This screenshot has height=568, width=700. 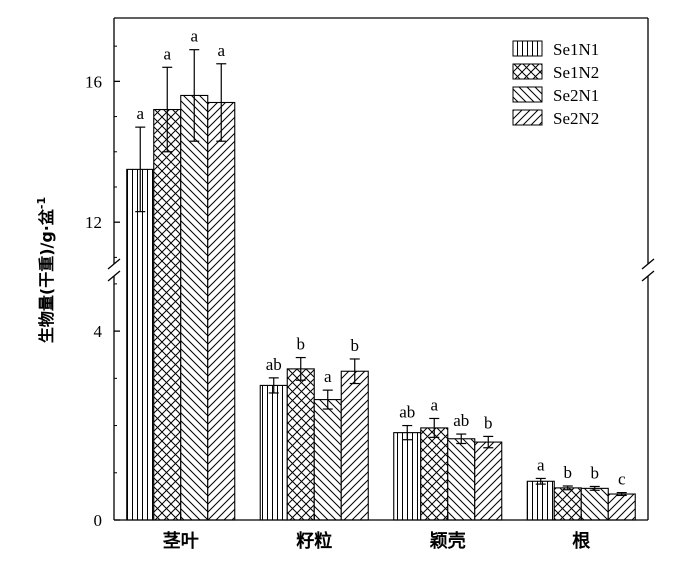 I want to click on legend-label: Se1N2, so click(x=576, y=72).